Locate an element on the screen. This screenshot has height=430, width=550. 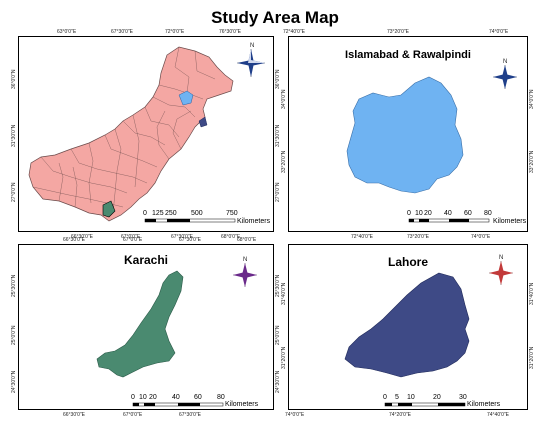
islamabad-map is located at coordinates (431, 144).